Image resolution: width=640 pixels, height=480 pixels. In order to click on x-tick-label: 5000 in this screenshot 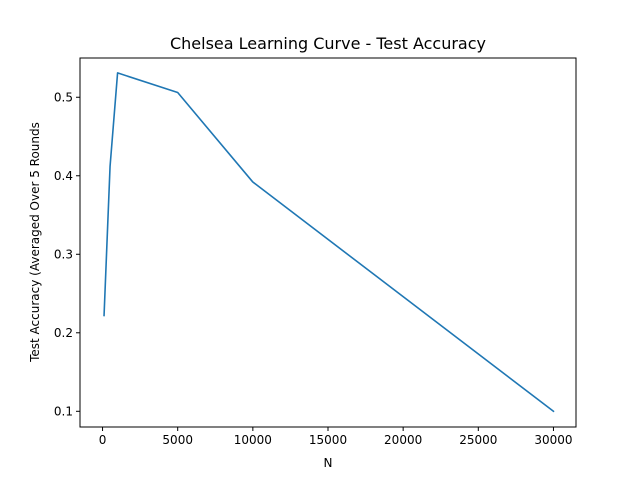, I will do `click(177, 440)`.